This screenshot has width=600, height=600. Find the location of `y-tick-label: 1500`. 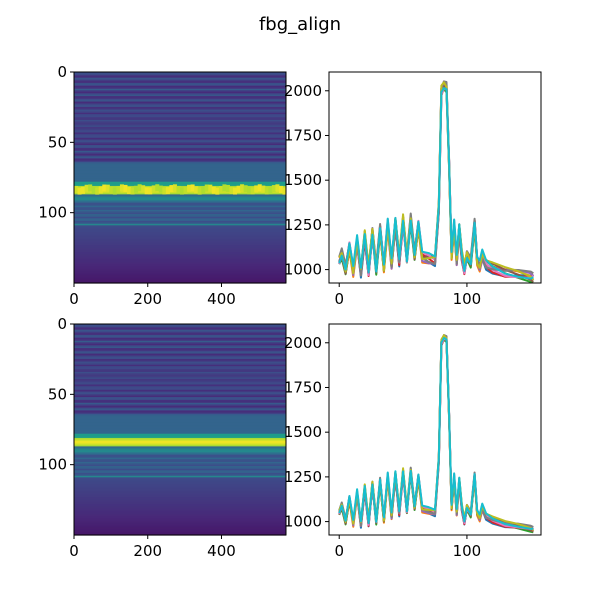

y-tick-label: 1500 is located at coordinates (303, 180).